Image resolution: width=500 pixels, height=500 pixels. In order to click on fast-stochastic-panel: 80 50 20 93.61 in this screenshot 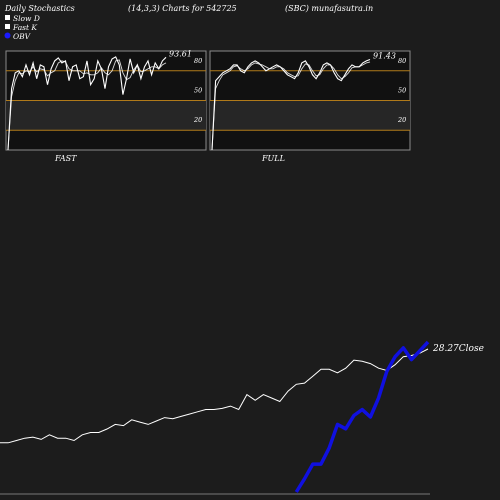, I will do `click(106, 100)`.